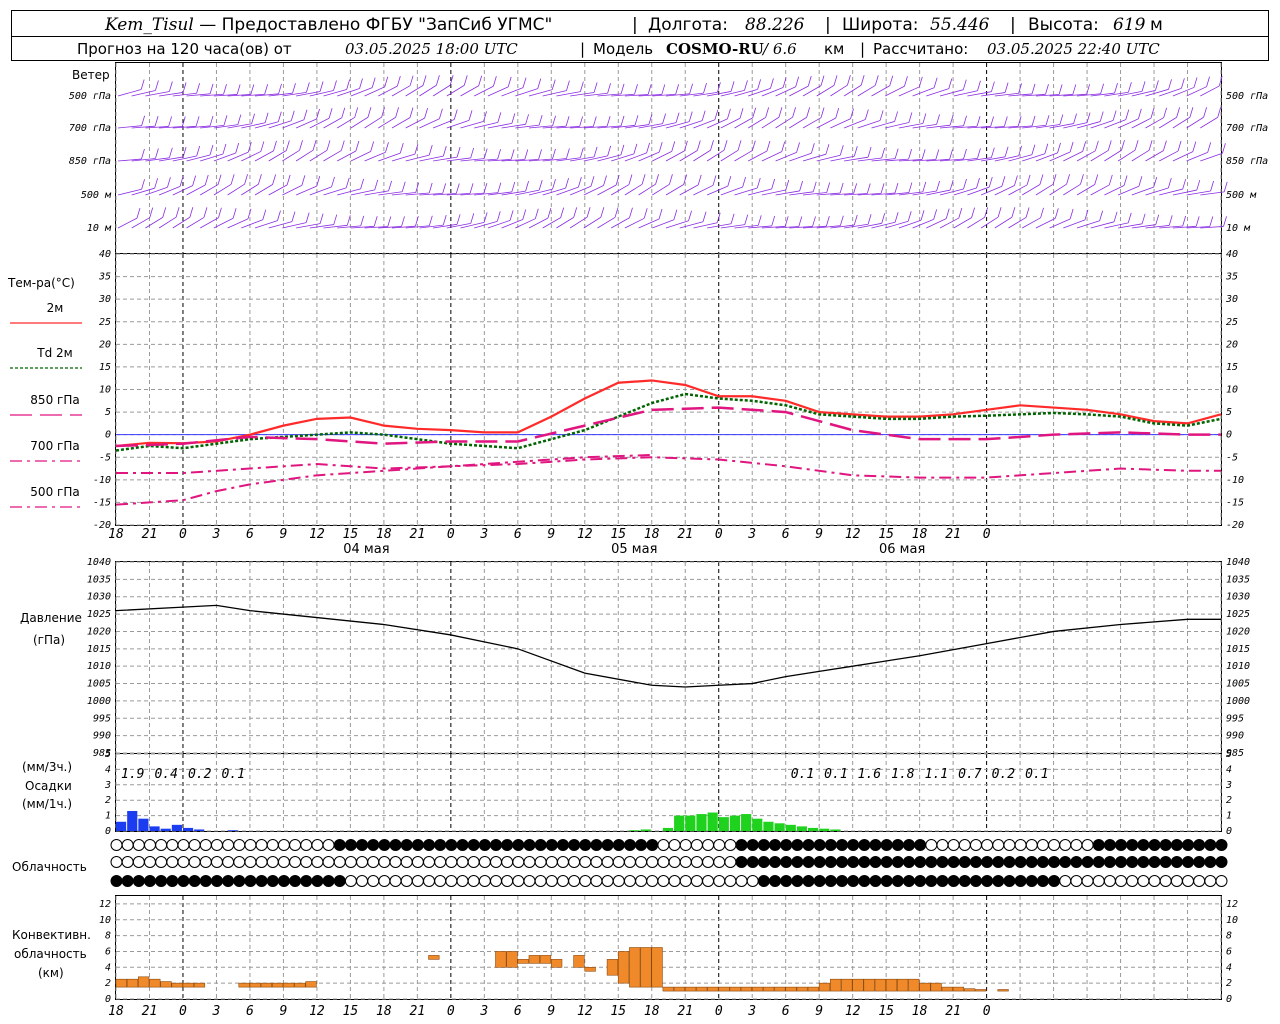 This screenshot has width=1280, height=1024. What do you see at coordinates (284, 534) in the screenshot?
I see `hour-tick-label: 9` at bounding box center [284, 534].